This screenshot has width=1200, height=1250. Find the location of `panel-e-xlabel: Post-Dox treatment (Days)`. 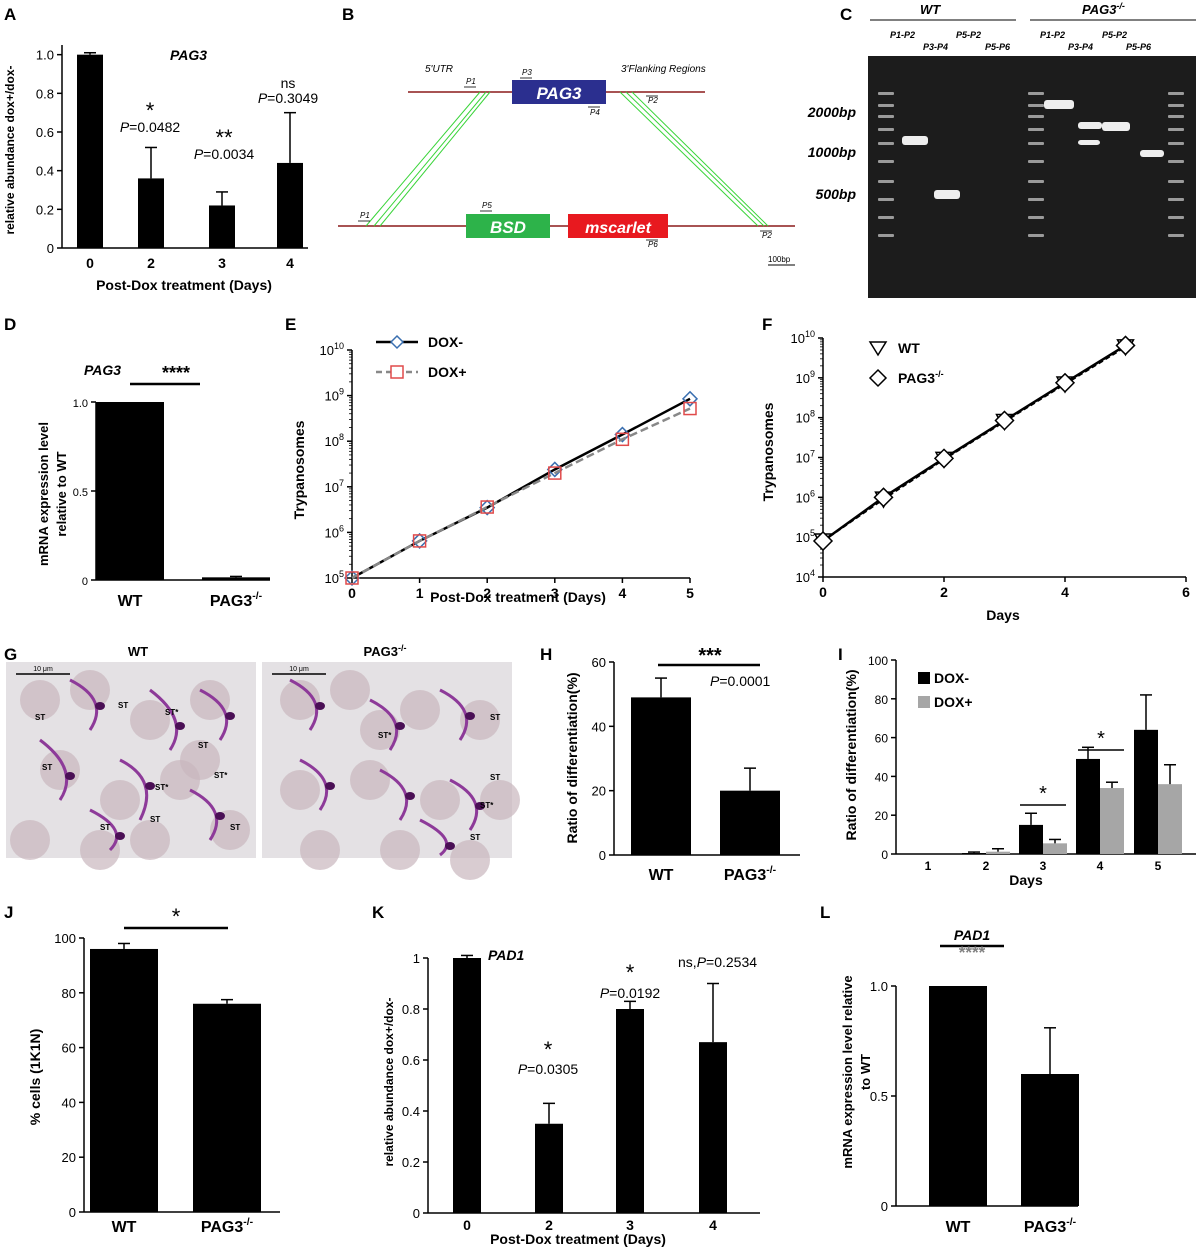

panel-e-xlabel: Post-Dox treatment (Days) is located at coordinates (518, 597).